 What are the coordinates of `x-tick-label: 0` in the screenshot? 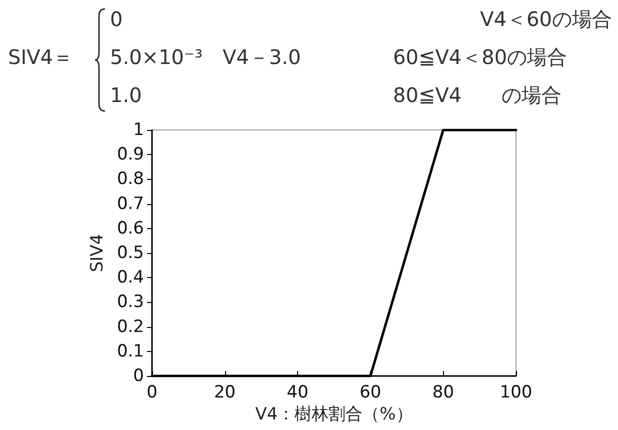 It's located at (152, 392).